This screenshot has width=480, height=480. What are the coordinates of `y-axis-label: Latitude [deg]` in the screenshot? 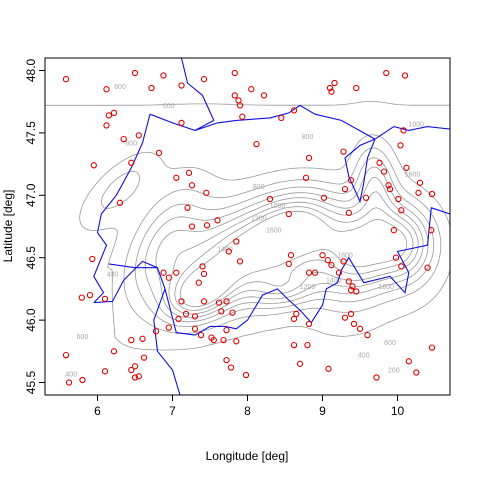 It's located at (8, 226).